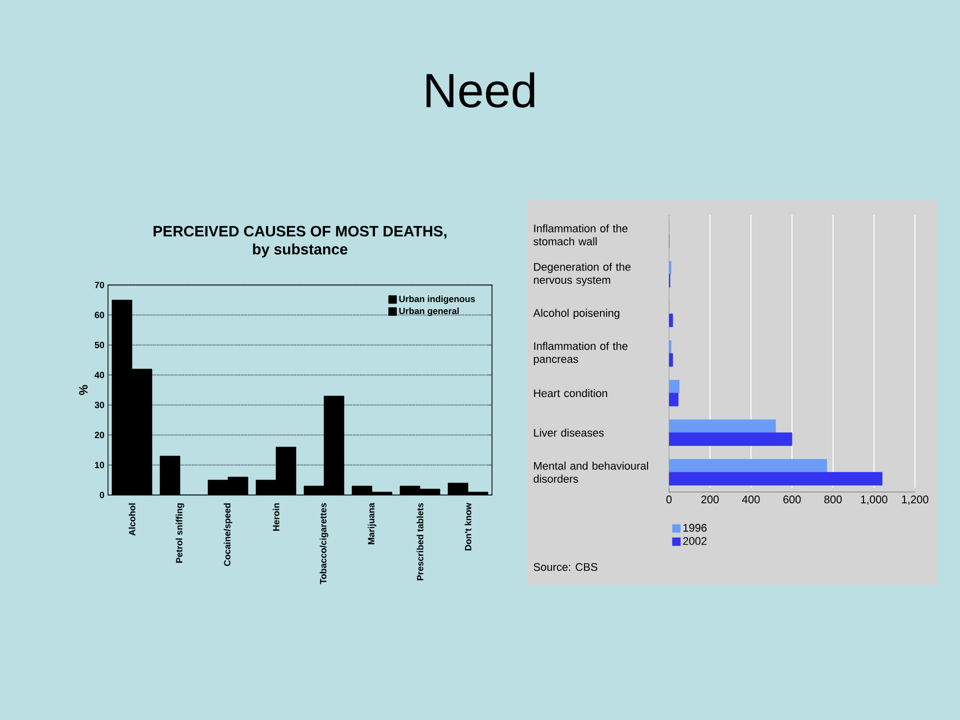  I want to click on x-tick-label: Prescribed tablets, so click(420, 541).